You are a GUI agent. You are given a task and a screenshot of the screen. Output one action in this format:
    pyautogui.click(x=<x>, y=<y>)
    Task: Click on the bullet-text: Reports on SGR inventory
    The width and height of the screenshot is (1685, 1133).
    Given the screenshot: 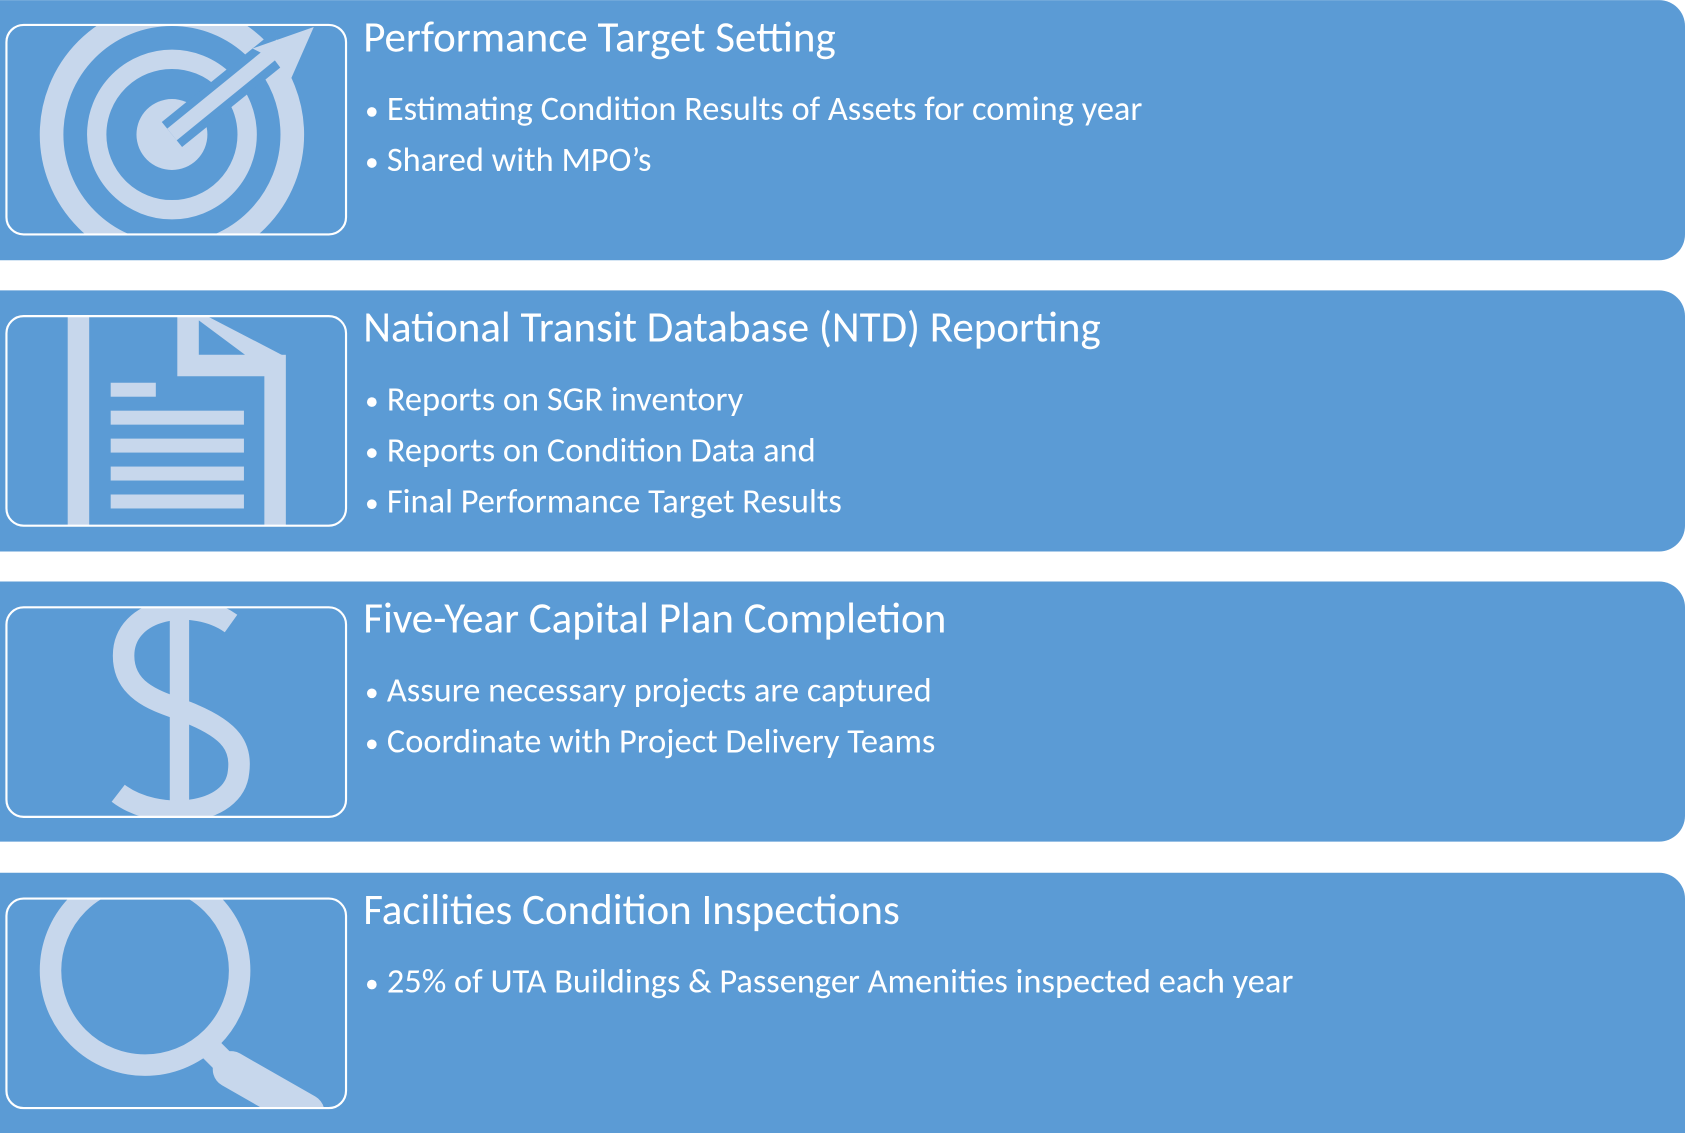 What is the action you would take?
    pyautogui.click(x=565, y=399)
    